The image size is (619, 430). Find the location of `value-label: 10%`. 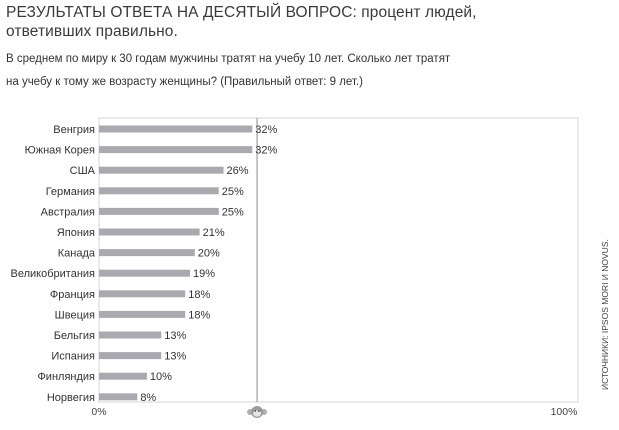

value-label: 10% is located at coordinates (161, 377).